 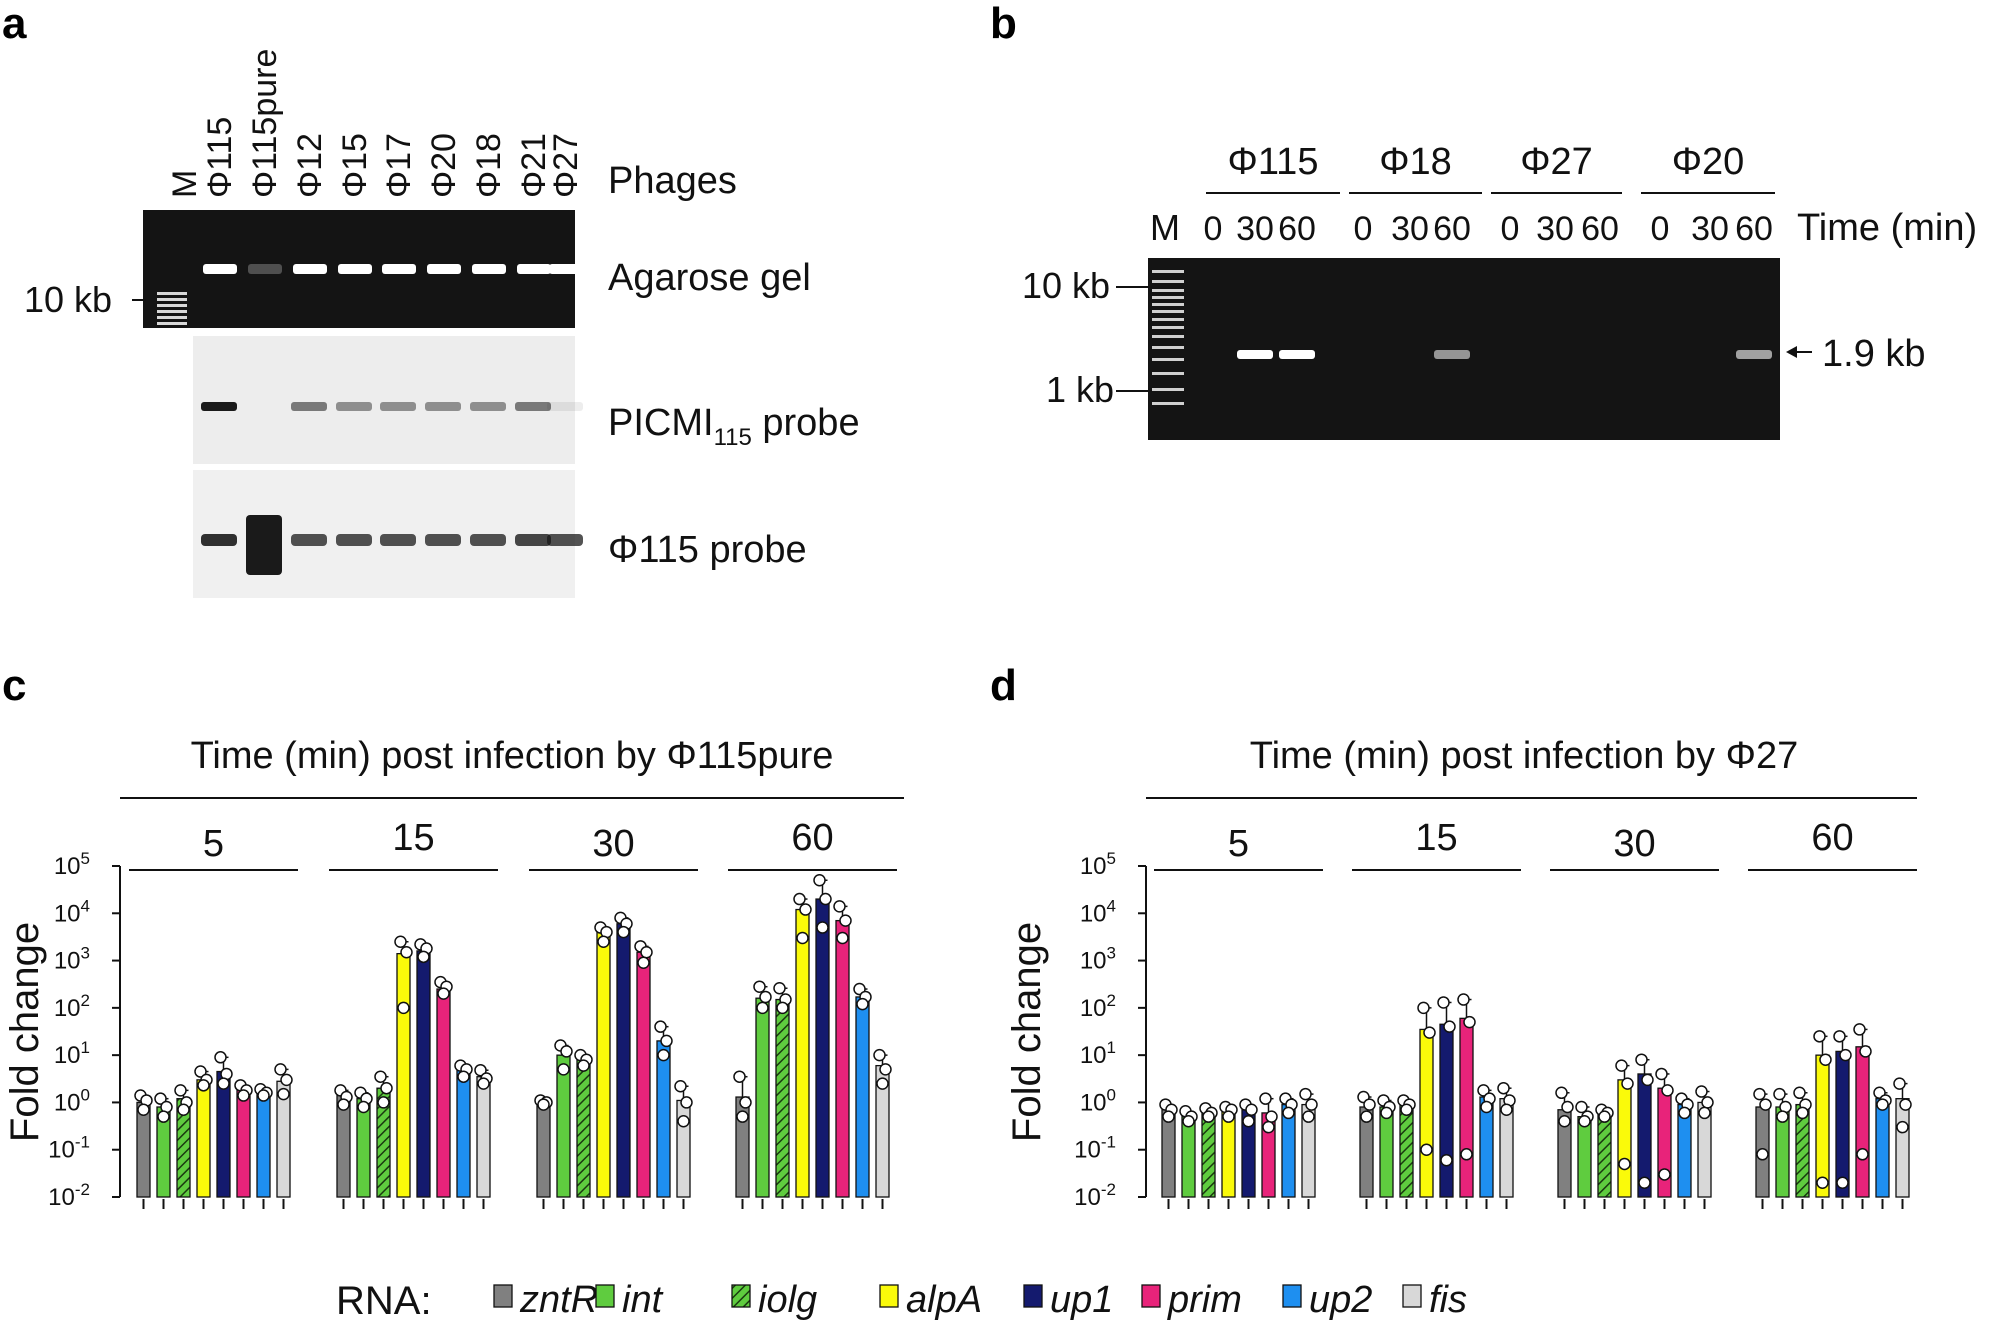 I want to click on y-tick-label: 10⁰, so click(x=72, y=1100).